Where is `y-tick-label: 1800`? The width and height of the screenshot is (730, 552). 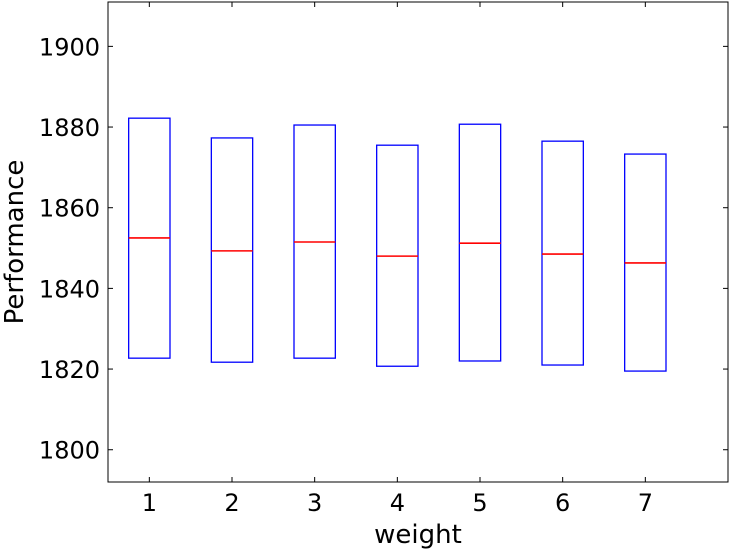
y-tick-label: 1800 is located at coordinates (69, 451).